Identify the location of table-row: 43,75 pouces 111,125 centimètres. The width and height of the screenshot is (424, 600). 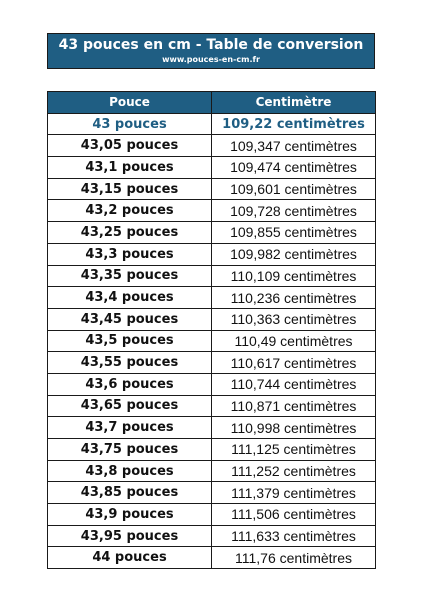
(211, 449).